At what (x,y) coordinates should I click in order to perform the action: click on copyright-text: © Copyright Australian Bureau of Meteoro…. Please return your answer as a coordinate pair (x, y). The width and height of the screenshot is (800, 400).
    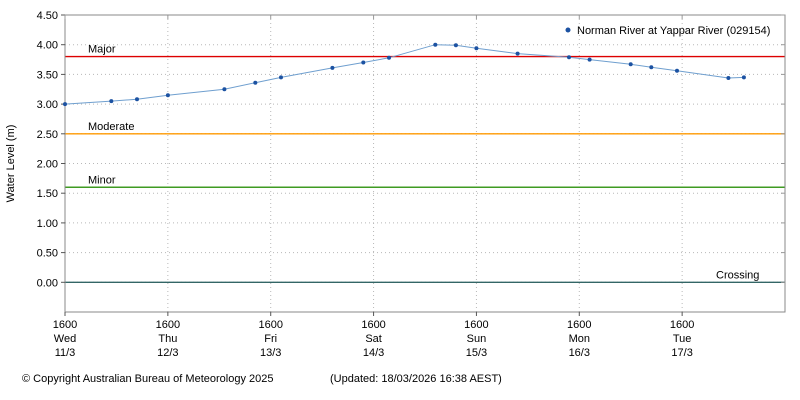
    Looking at the image, I should click on (148, 379).